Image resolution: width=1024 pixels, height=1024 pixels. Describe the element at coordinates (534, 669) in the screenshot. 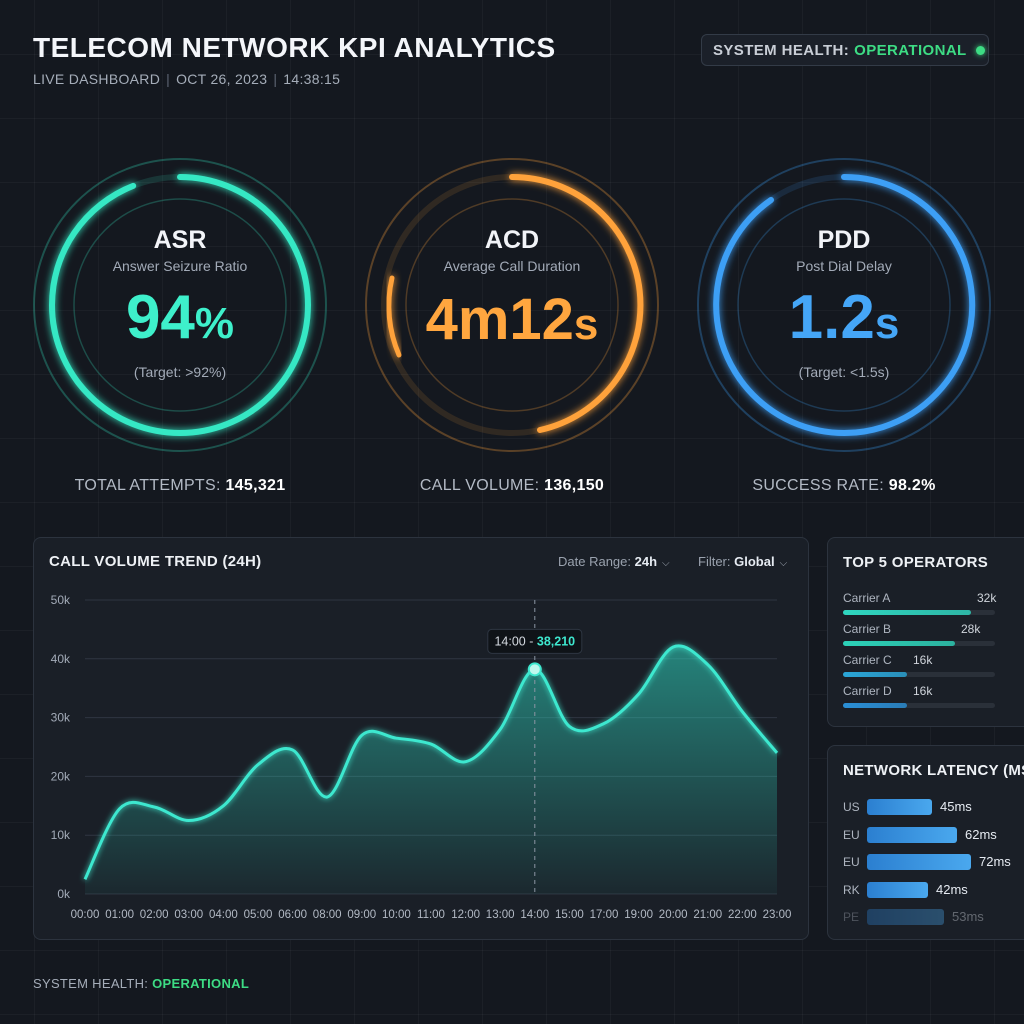

I see `highlight-data-point` at that location.